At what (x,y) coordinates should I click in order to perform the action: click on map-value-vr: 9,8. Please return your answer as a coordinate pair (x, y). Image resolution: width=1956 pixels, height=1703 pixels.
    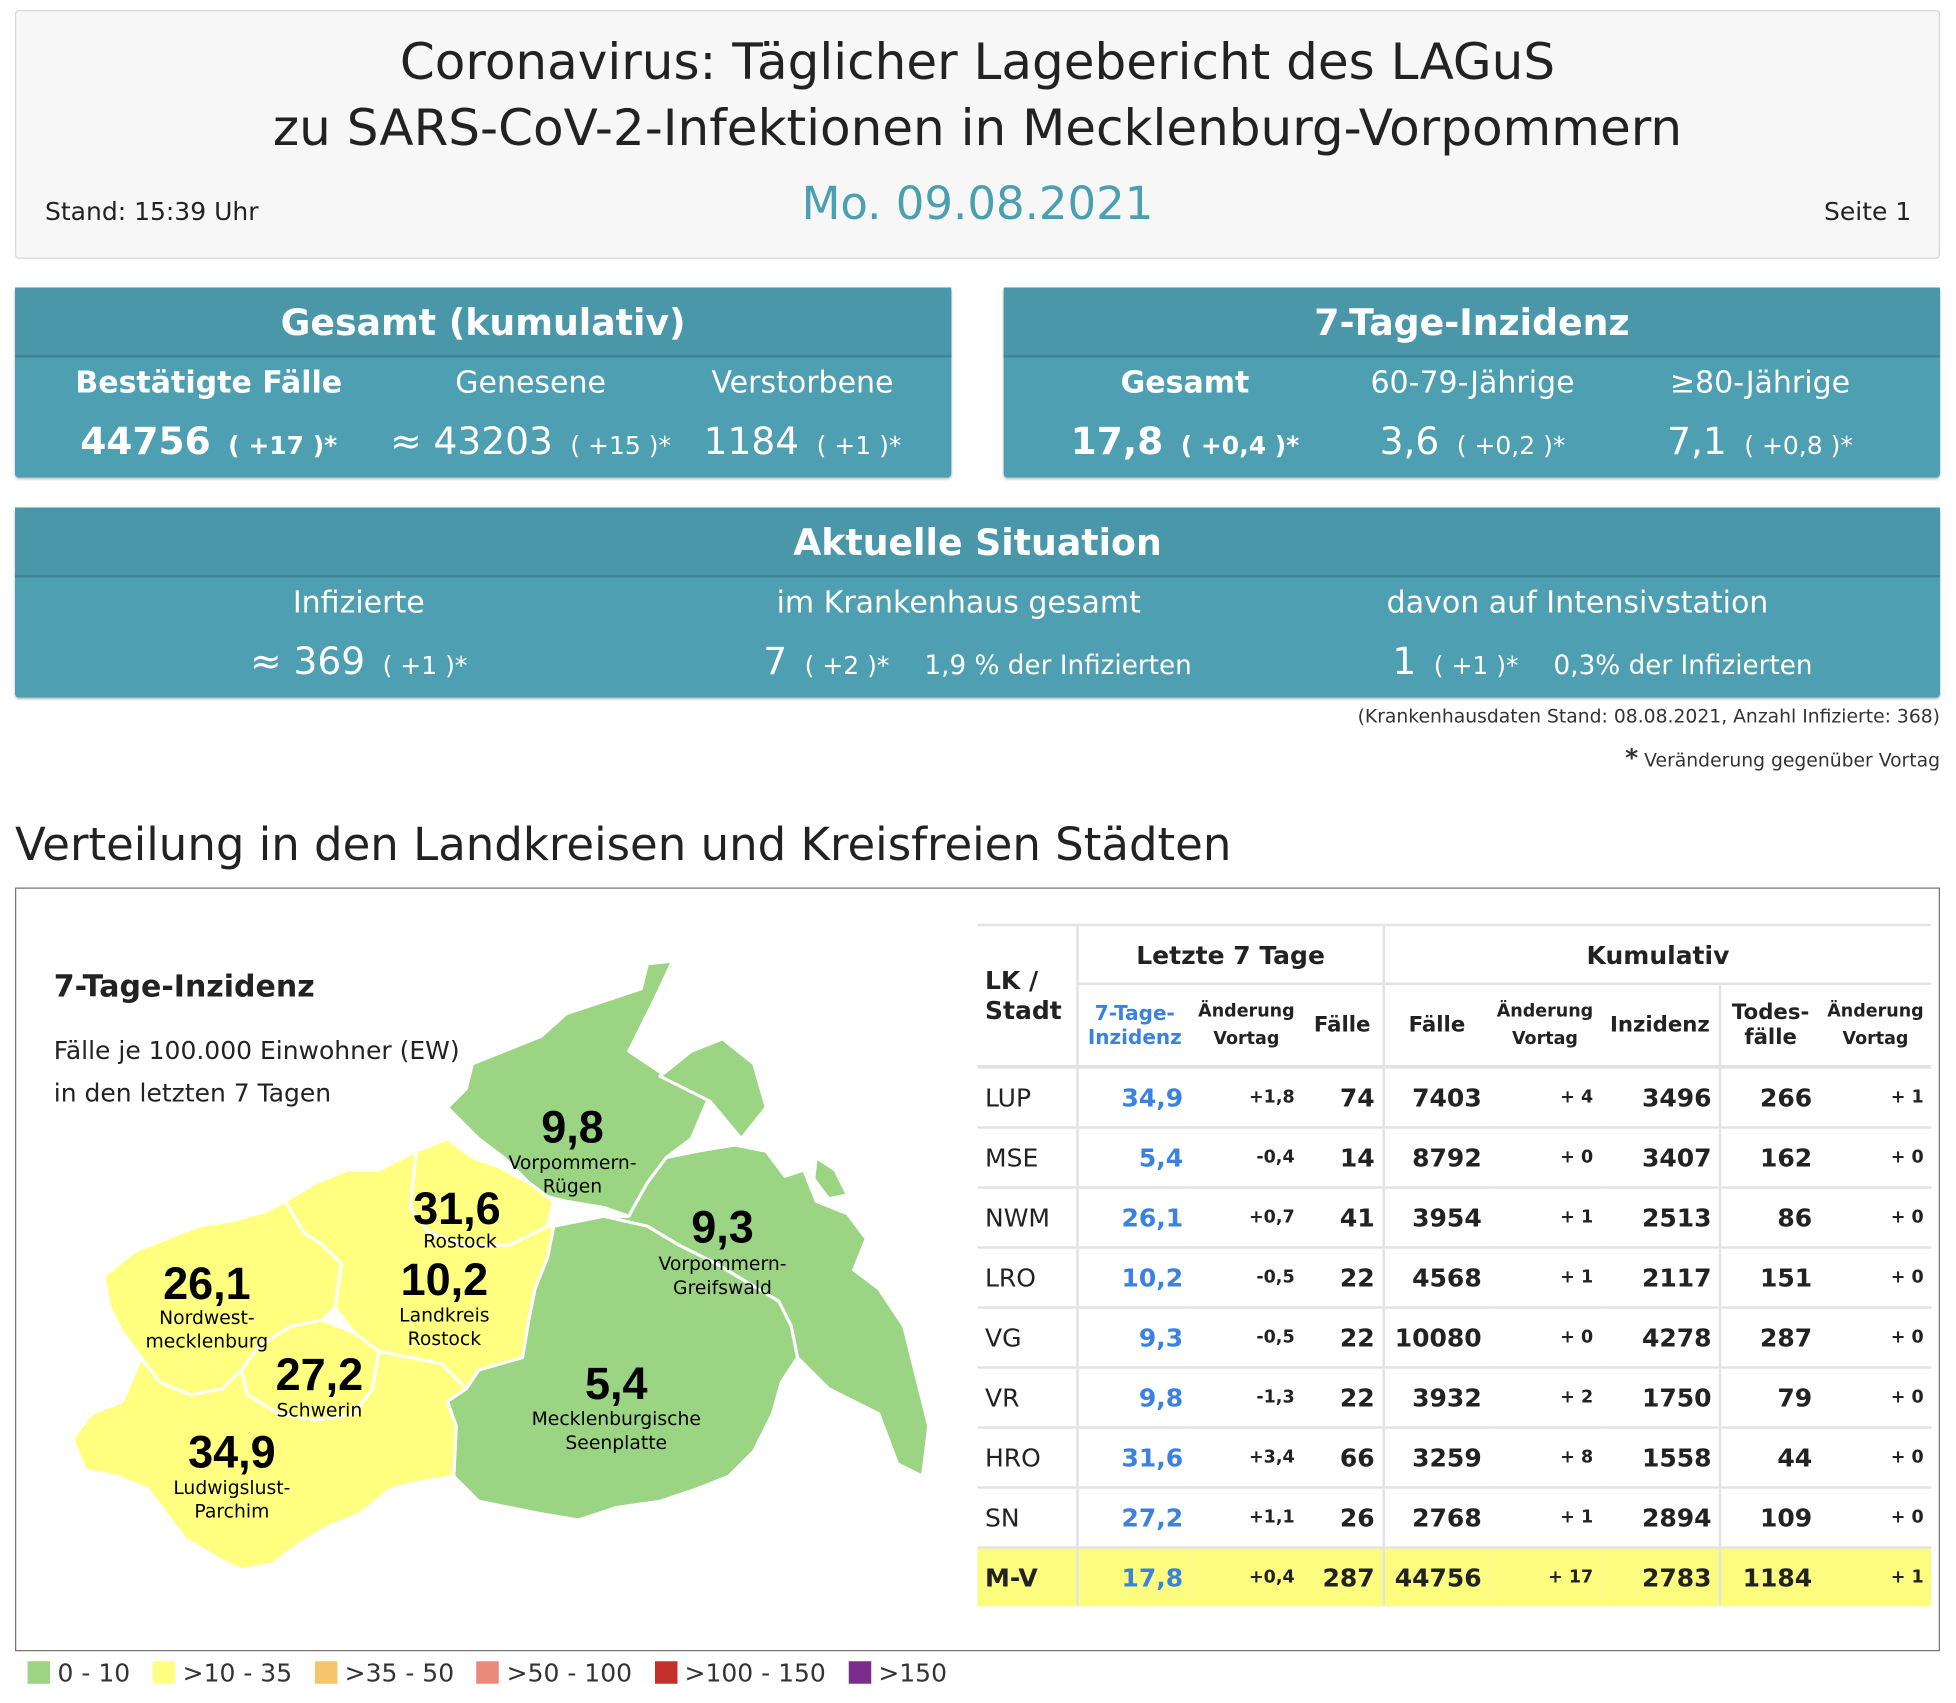
    Looking at the image, I should click on (572, 1127).